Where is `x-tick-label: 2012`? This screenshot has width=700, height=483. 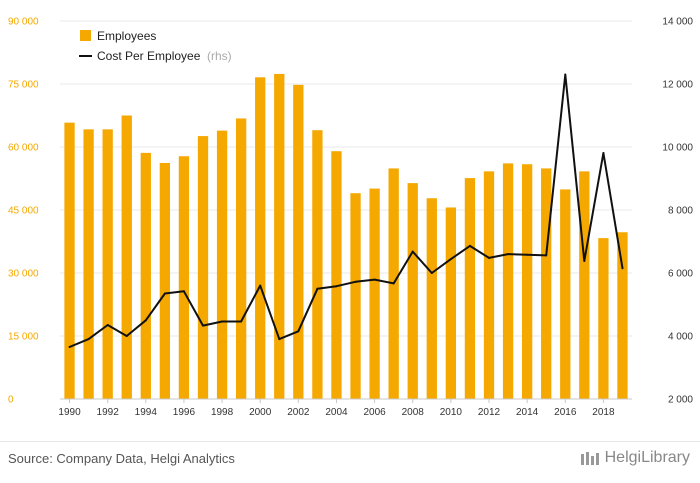 x-tick-label: 2012 is located at coordinates (489, 412).